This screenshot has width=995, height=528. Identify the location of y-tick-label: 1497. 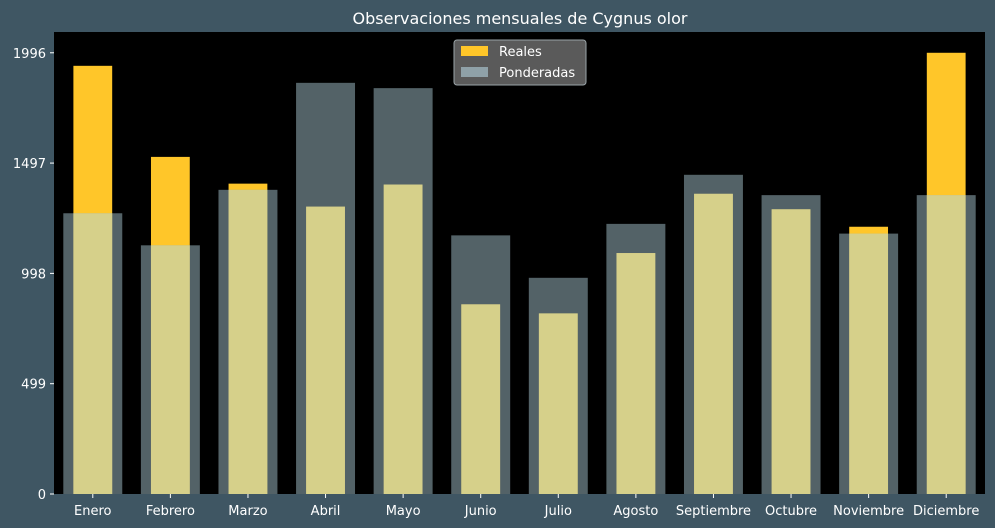
(29, 164).